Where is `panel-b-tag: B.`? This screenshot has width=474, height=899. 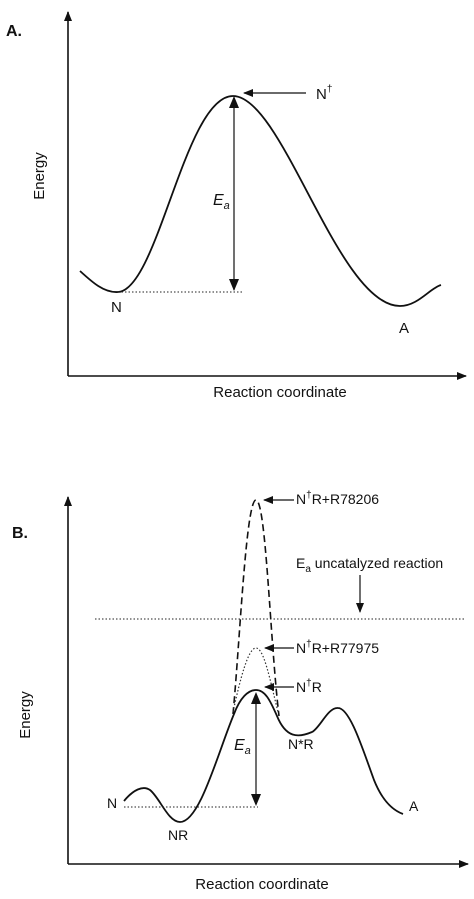 panel-b-tag: B. is located at coordinates (20, 533).